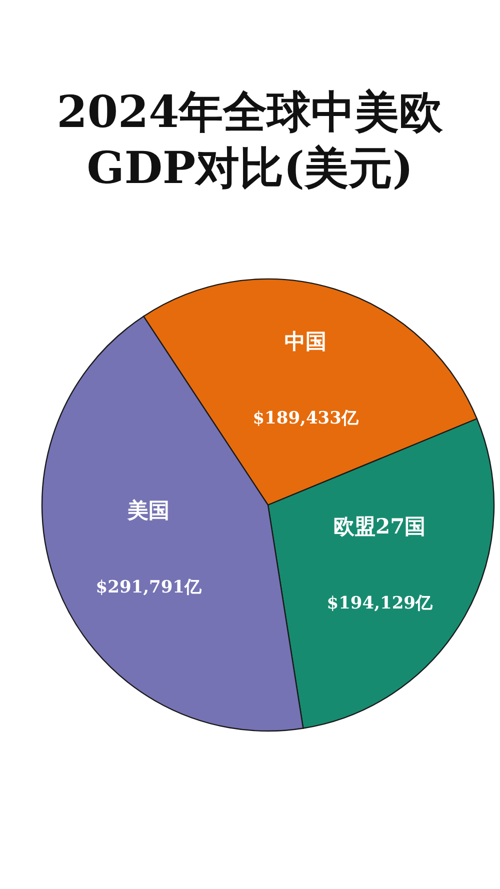 The height and width of the screenshot is (889, 500). Describe the element at coordinates (149, 587) in the screenshot. I see `data-label: $291,791亿` at that location.